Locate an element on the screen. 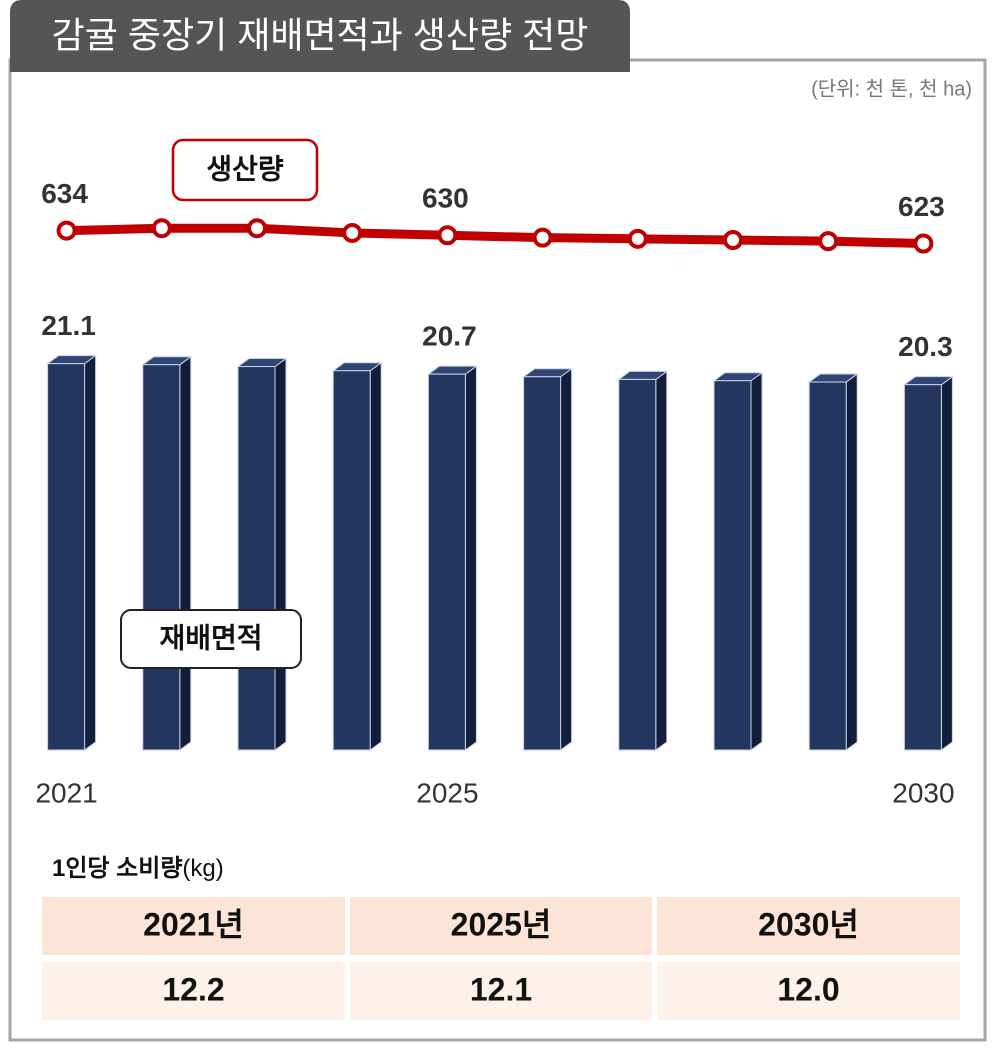 Image resolution: width=1008 pixels, height=1049 pixels. table-value: 12.2 is located at coordinates (193, 989).